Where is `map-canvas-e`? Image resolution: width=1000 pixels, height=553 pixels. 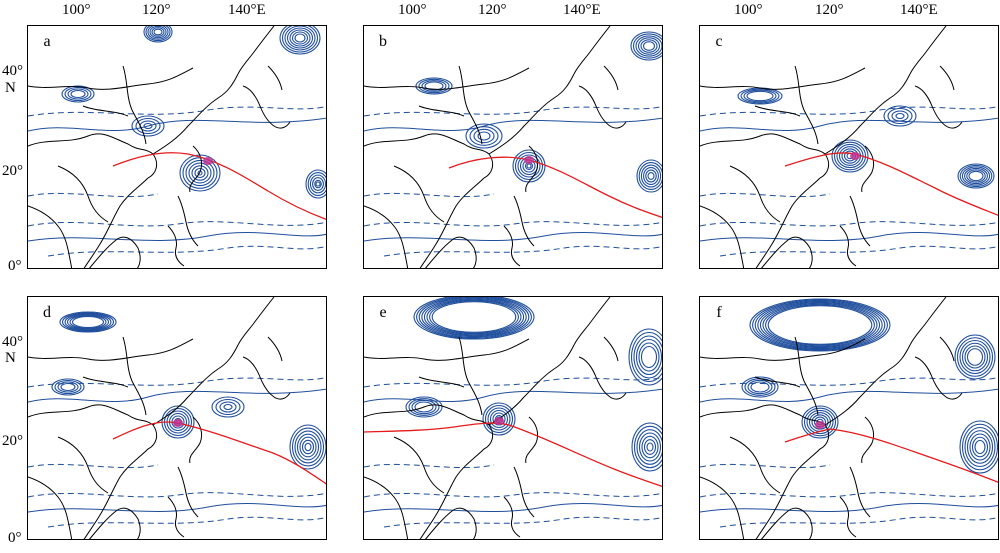 map-canvas-e is located at coordinates (513, 418).